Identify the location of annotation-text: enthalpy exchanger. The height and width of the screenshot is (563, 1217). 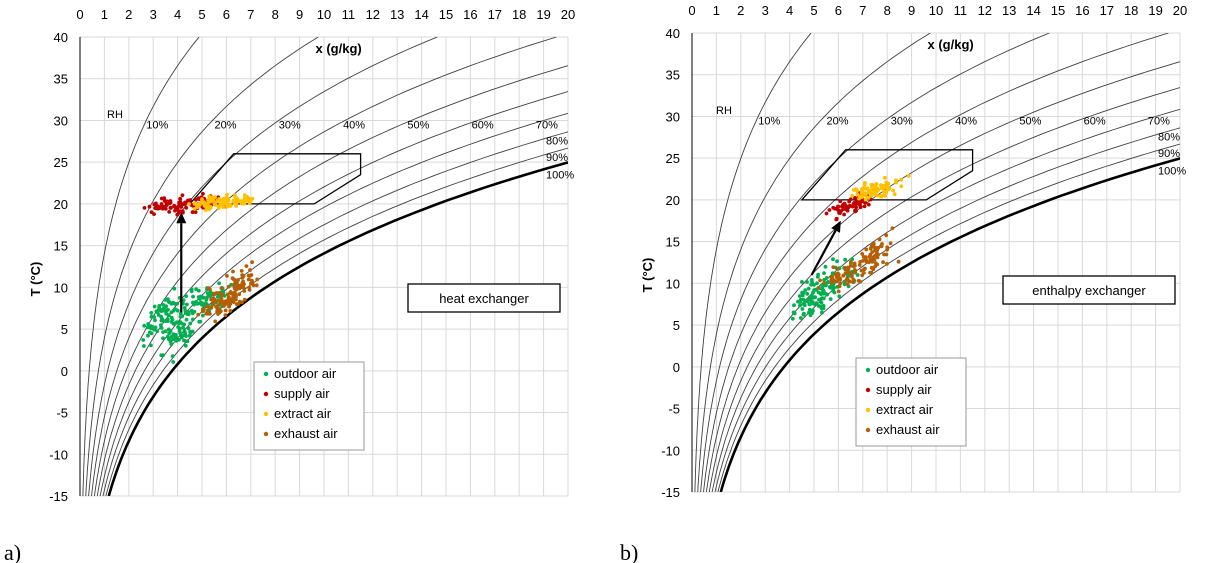
(1089, 290).